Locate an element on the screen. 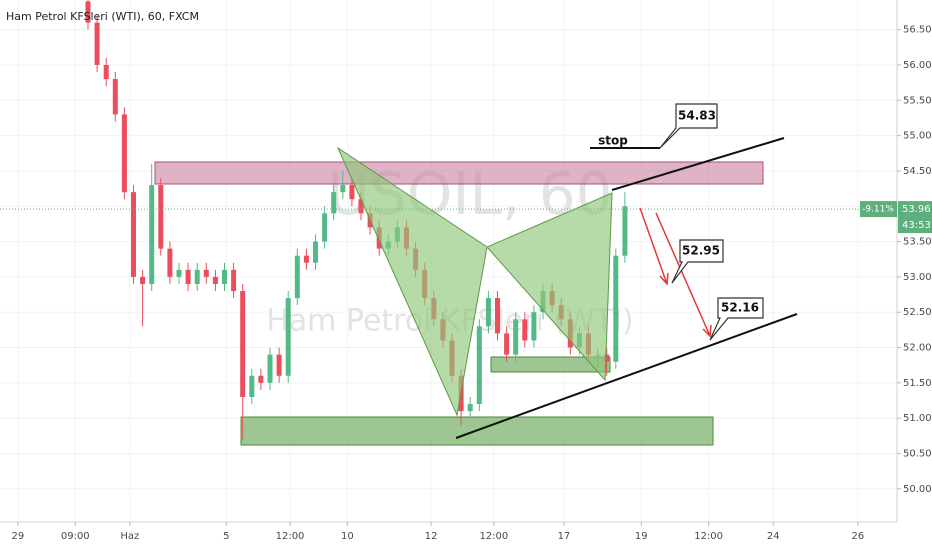  x-tick-label: 5 is located at coordinates (226, 536).